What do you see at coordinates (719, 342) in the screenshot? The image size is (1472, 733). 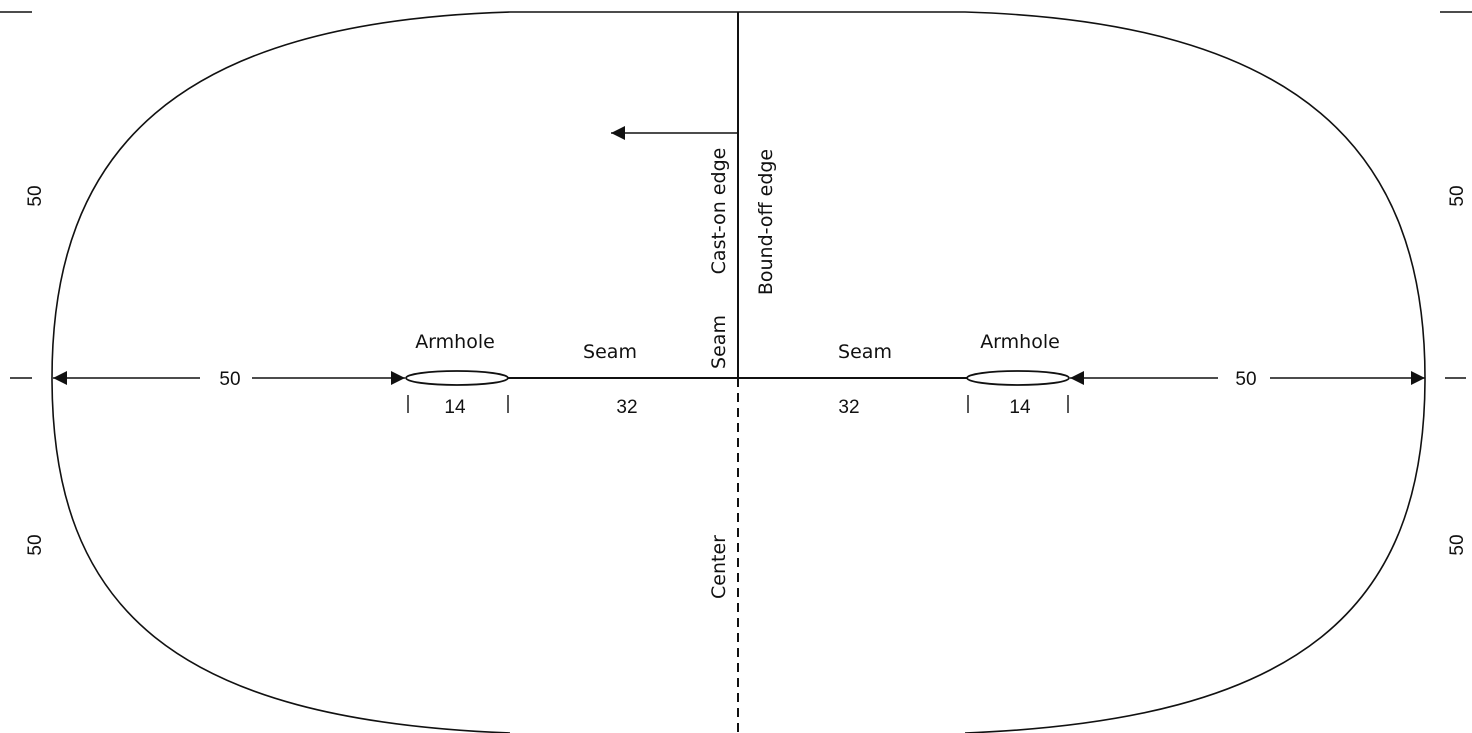 I see `seam-label-vertical: Seam` at bounding box center [719, 342].